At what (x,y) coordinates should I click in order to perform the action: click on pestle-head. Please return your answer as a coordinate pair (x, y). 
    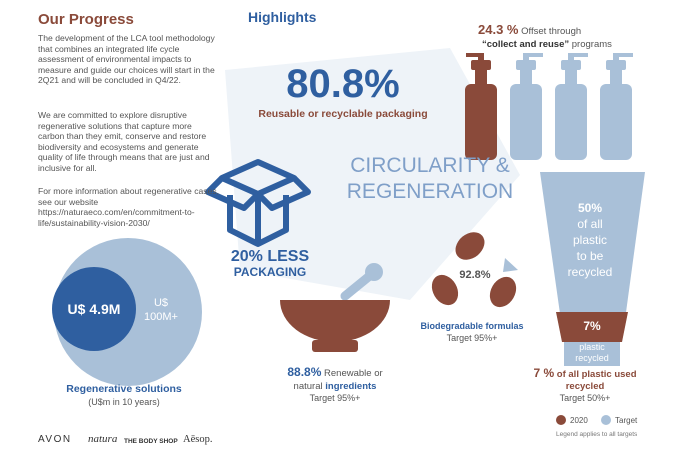
    Looking at the image, I should click on (374, 272).